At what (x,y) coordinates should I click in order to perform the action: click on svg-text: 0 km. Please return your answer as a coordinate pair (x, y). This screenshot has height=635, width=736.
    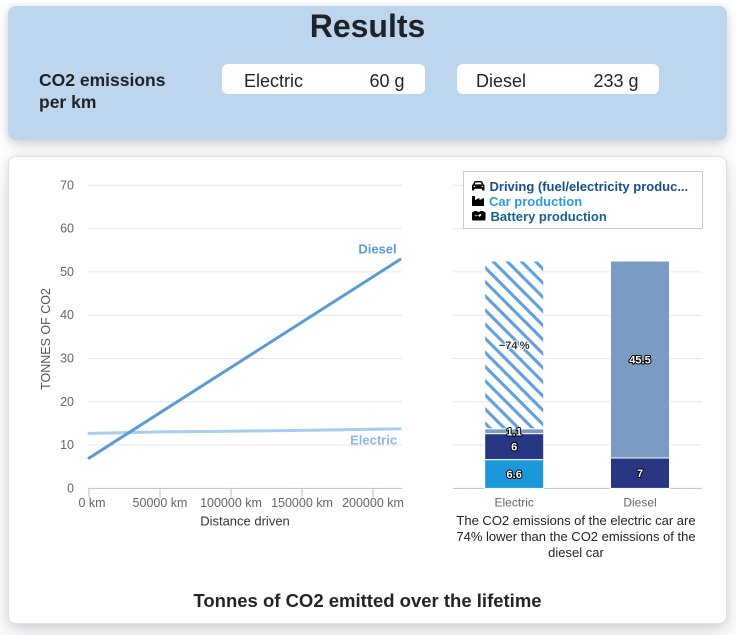
    Looking at the image, I should click on (91, 503).